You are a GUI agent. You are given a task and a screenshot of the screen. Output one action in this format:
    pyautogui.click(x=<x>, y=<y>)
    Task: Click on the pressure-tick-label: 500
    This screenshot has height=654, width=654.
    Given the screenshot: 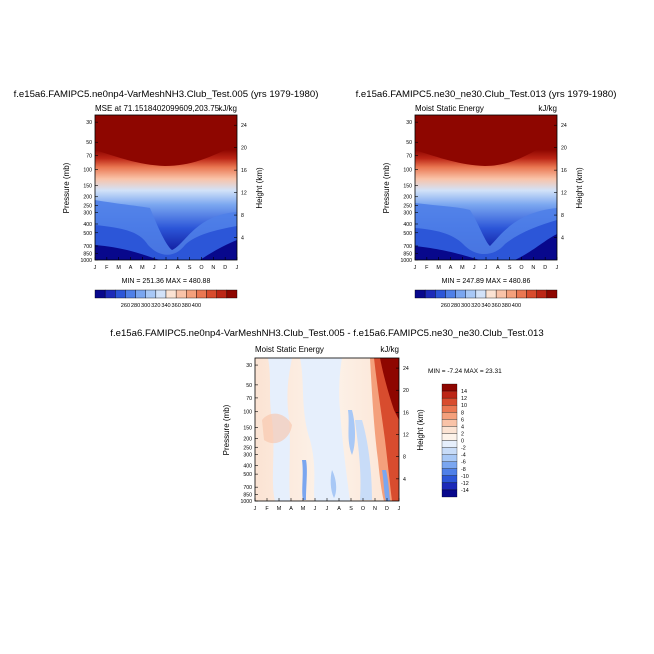 What is the action you would take?
    pyautogui.click(x=407, y=234)
    